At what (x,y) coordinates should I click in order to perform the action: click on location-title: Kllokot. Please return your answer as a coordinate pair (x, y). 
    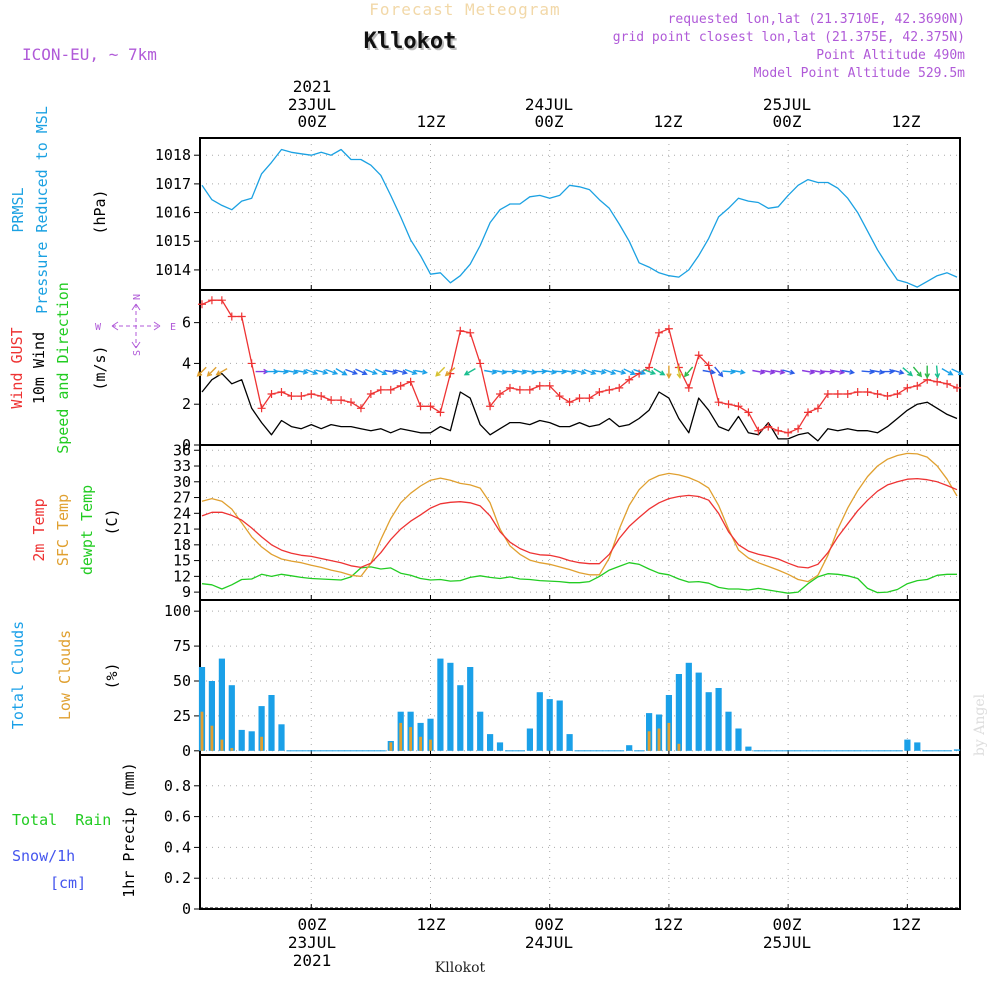
    Looking at the image, I should click on (412, 43).